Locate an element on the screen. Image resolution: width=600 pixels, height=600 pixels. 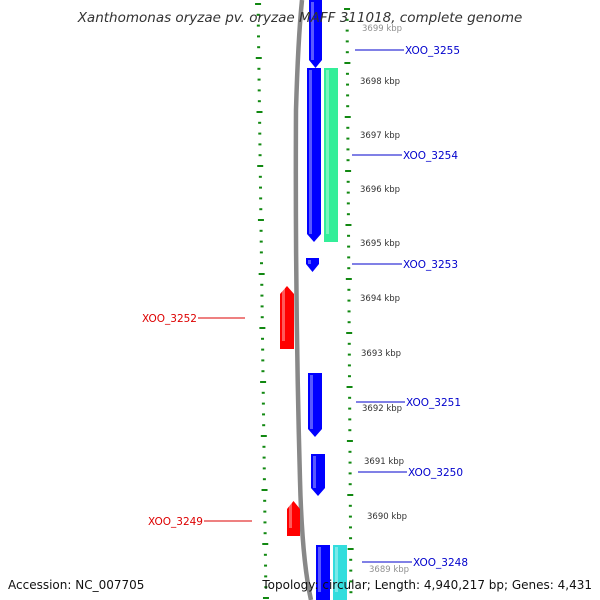
genome-backbone is located at coordinates (303, 300).